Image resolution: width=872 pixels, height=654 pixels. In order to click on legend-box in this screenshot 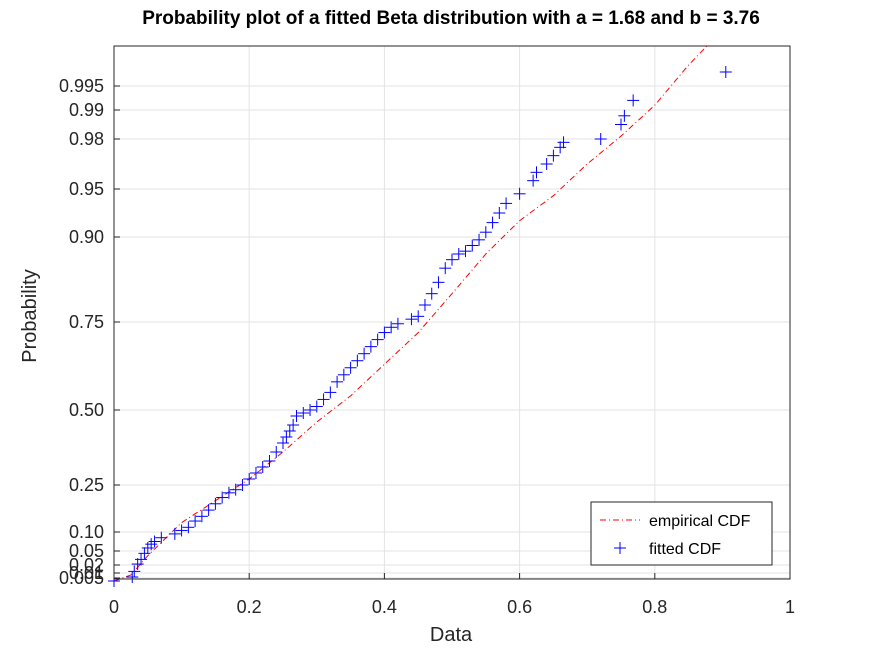, I will do `click(681, 533)`.